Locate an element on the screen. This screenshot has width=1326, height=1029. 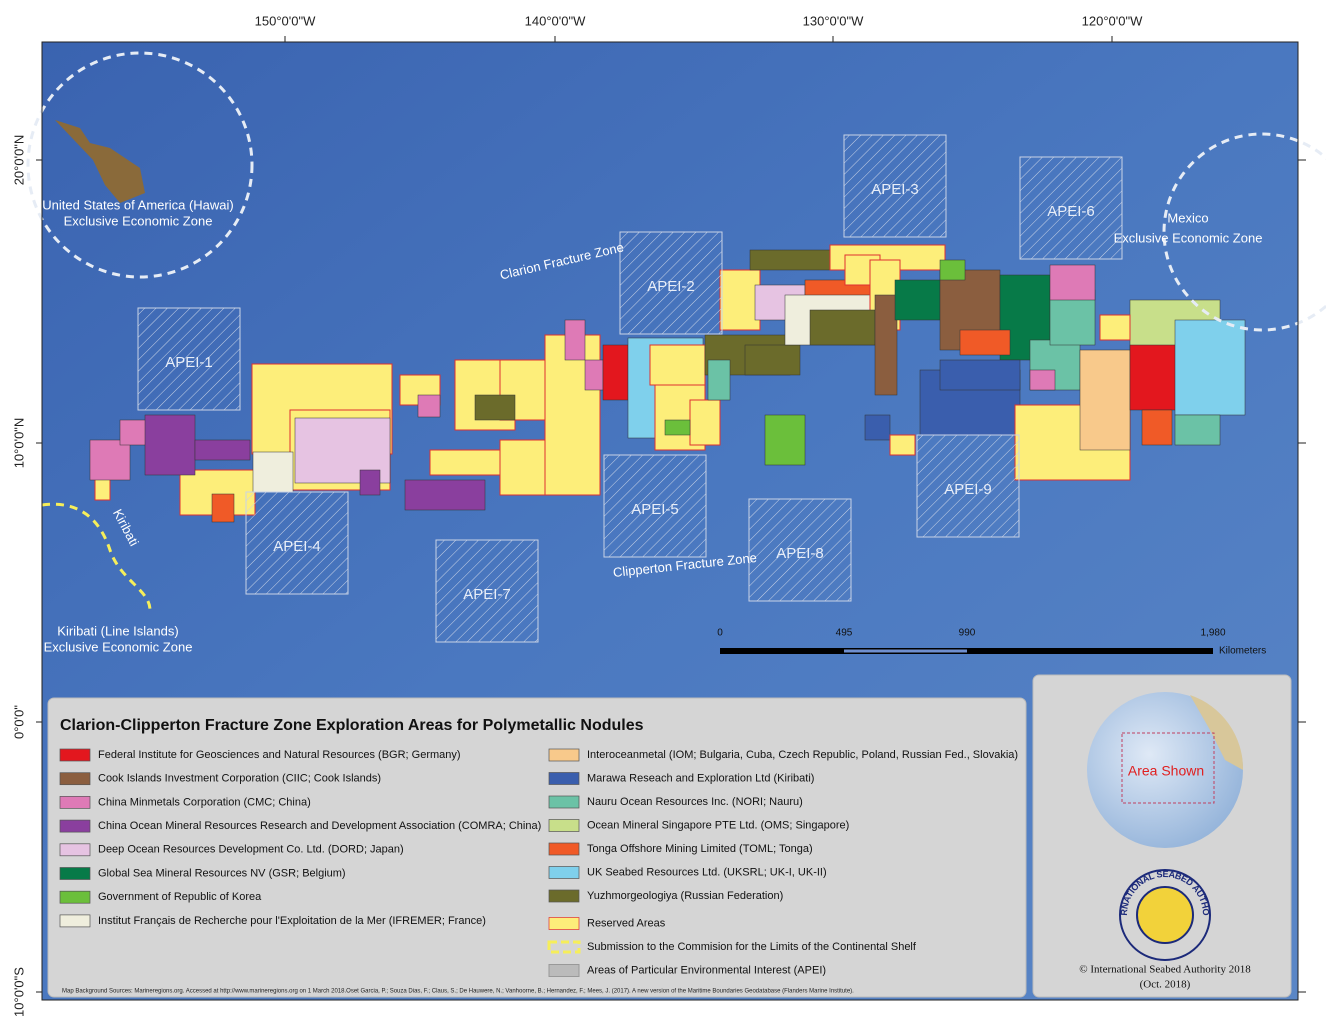
logo-ring is located at coordinates (1165, 915).